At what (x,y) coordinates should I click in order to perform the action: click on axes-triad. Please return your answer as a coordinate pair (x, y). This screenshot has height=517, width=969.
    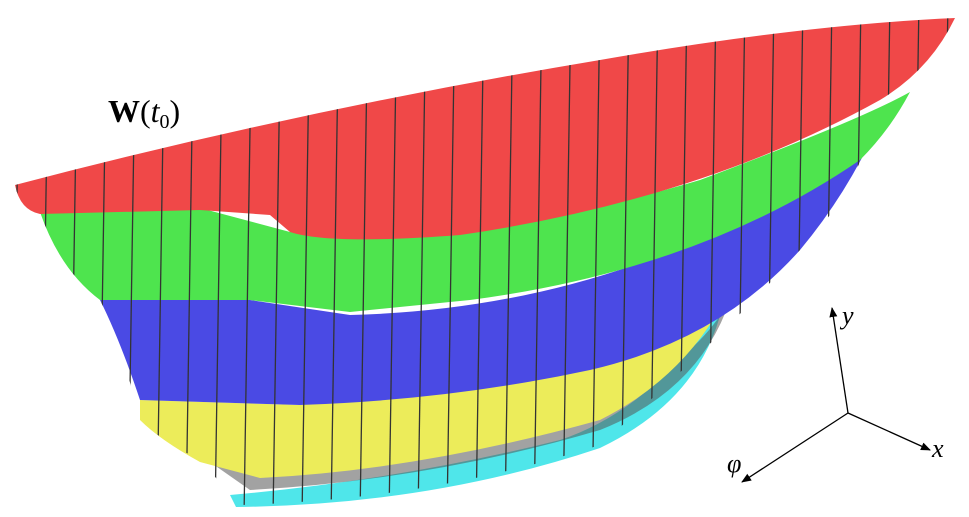
    Looking at the image, I should click on (836, 395).